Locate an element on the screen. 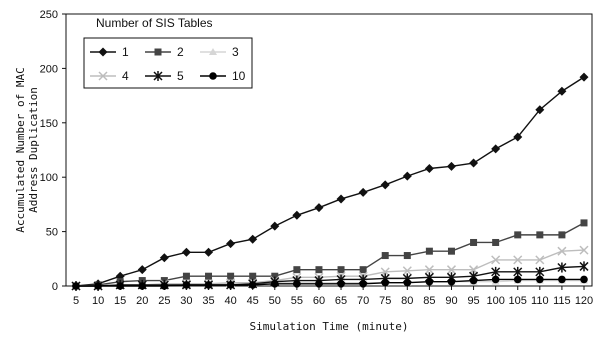 This screenshot has height=339, width=604. y-tick-label: 200 is located at coordinates (49, 69).